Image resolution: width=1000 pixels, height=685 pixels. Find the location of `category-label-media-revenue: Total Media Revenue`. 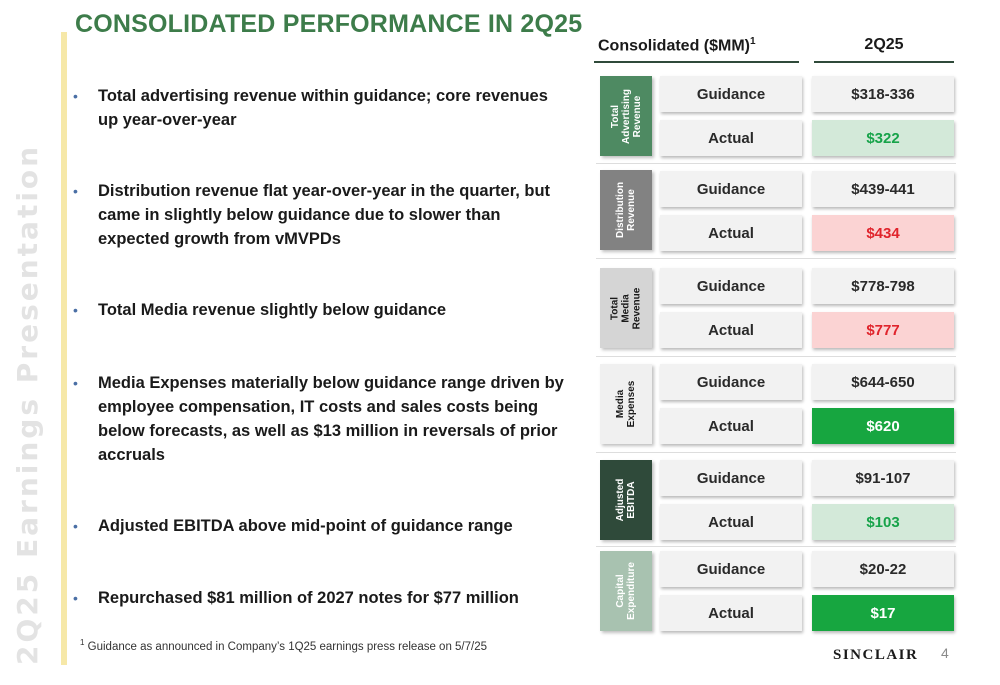

category-label-media-revenue: Total Media Revenue is located at coordinates (626, 308).